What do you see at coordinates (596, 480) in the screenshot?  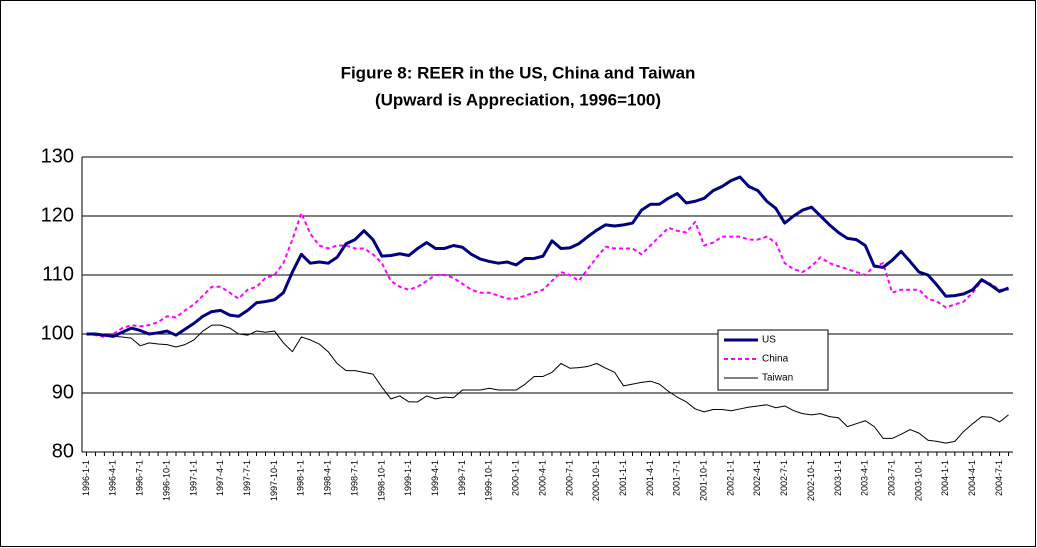 I see `x-tick-label: 2000-10-1` at bounding box center [596, 480].